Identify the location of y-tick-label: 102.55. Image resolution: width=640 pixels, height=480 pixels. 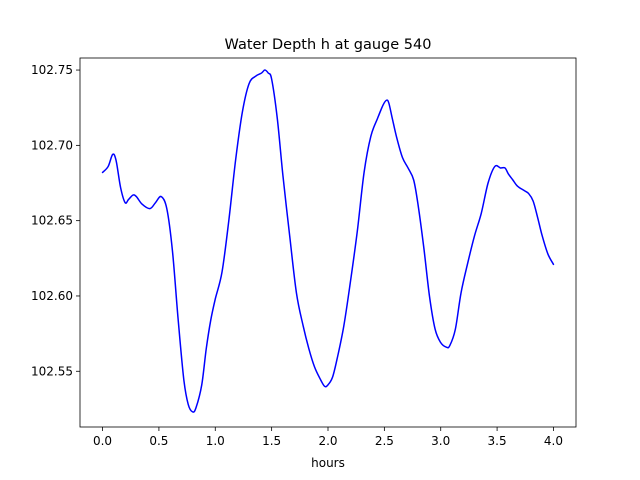
(52, 371).